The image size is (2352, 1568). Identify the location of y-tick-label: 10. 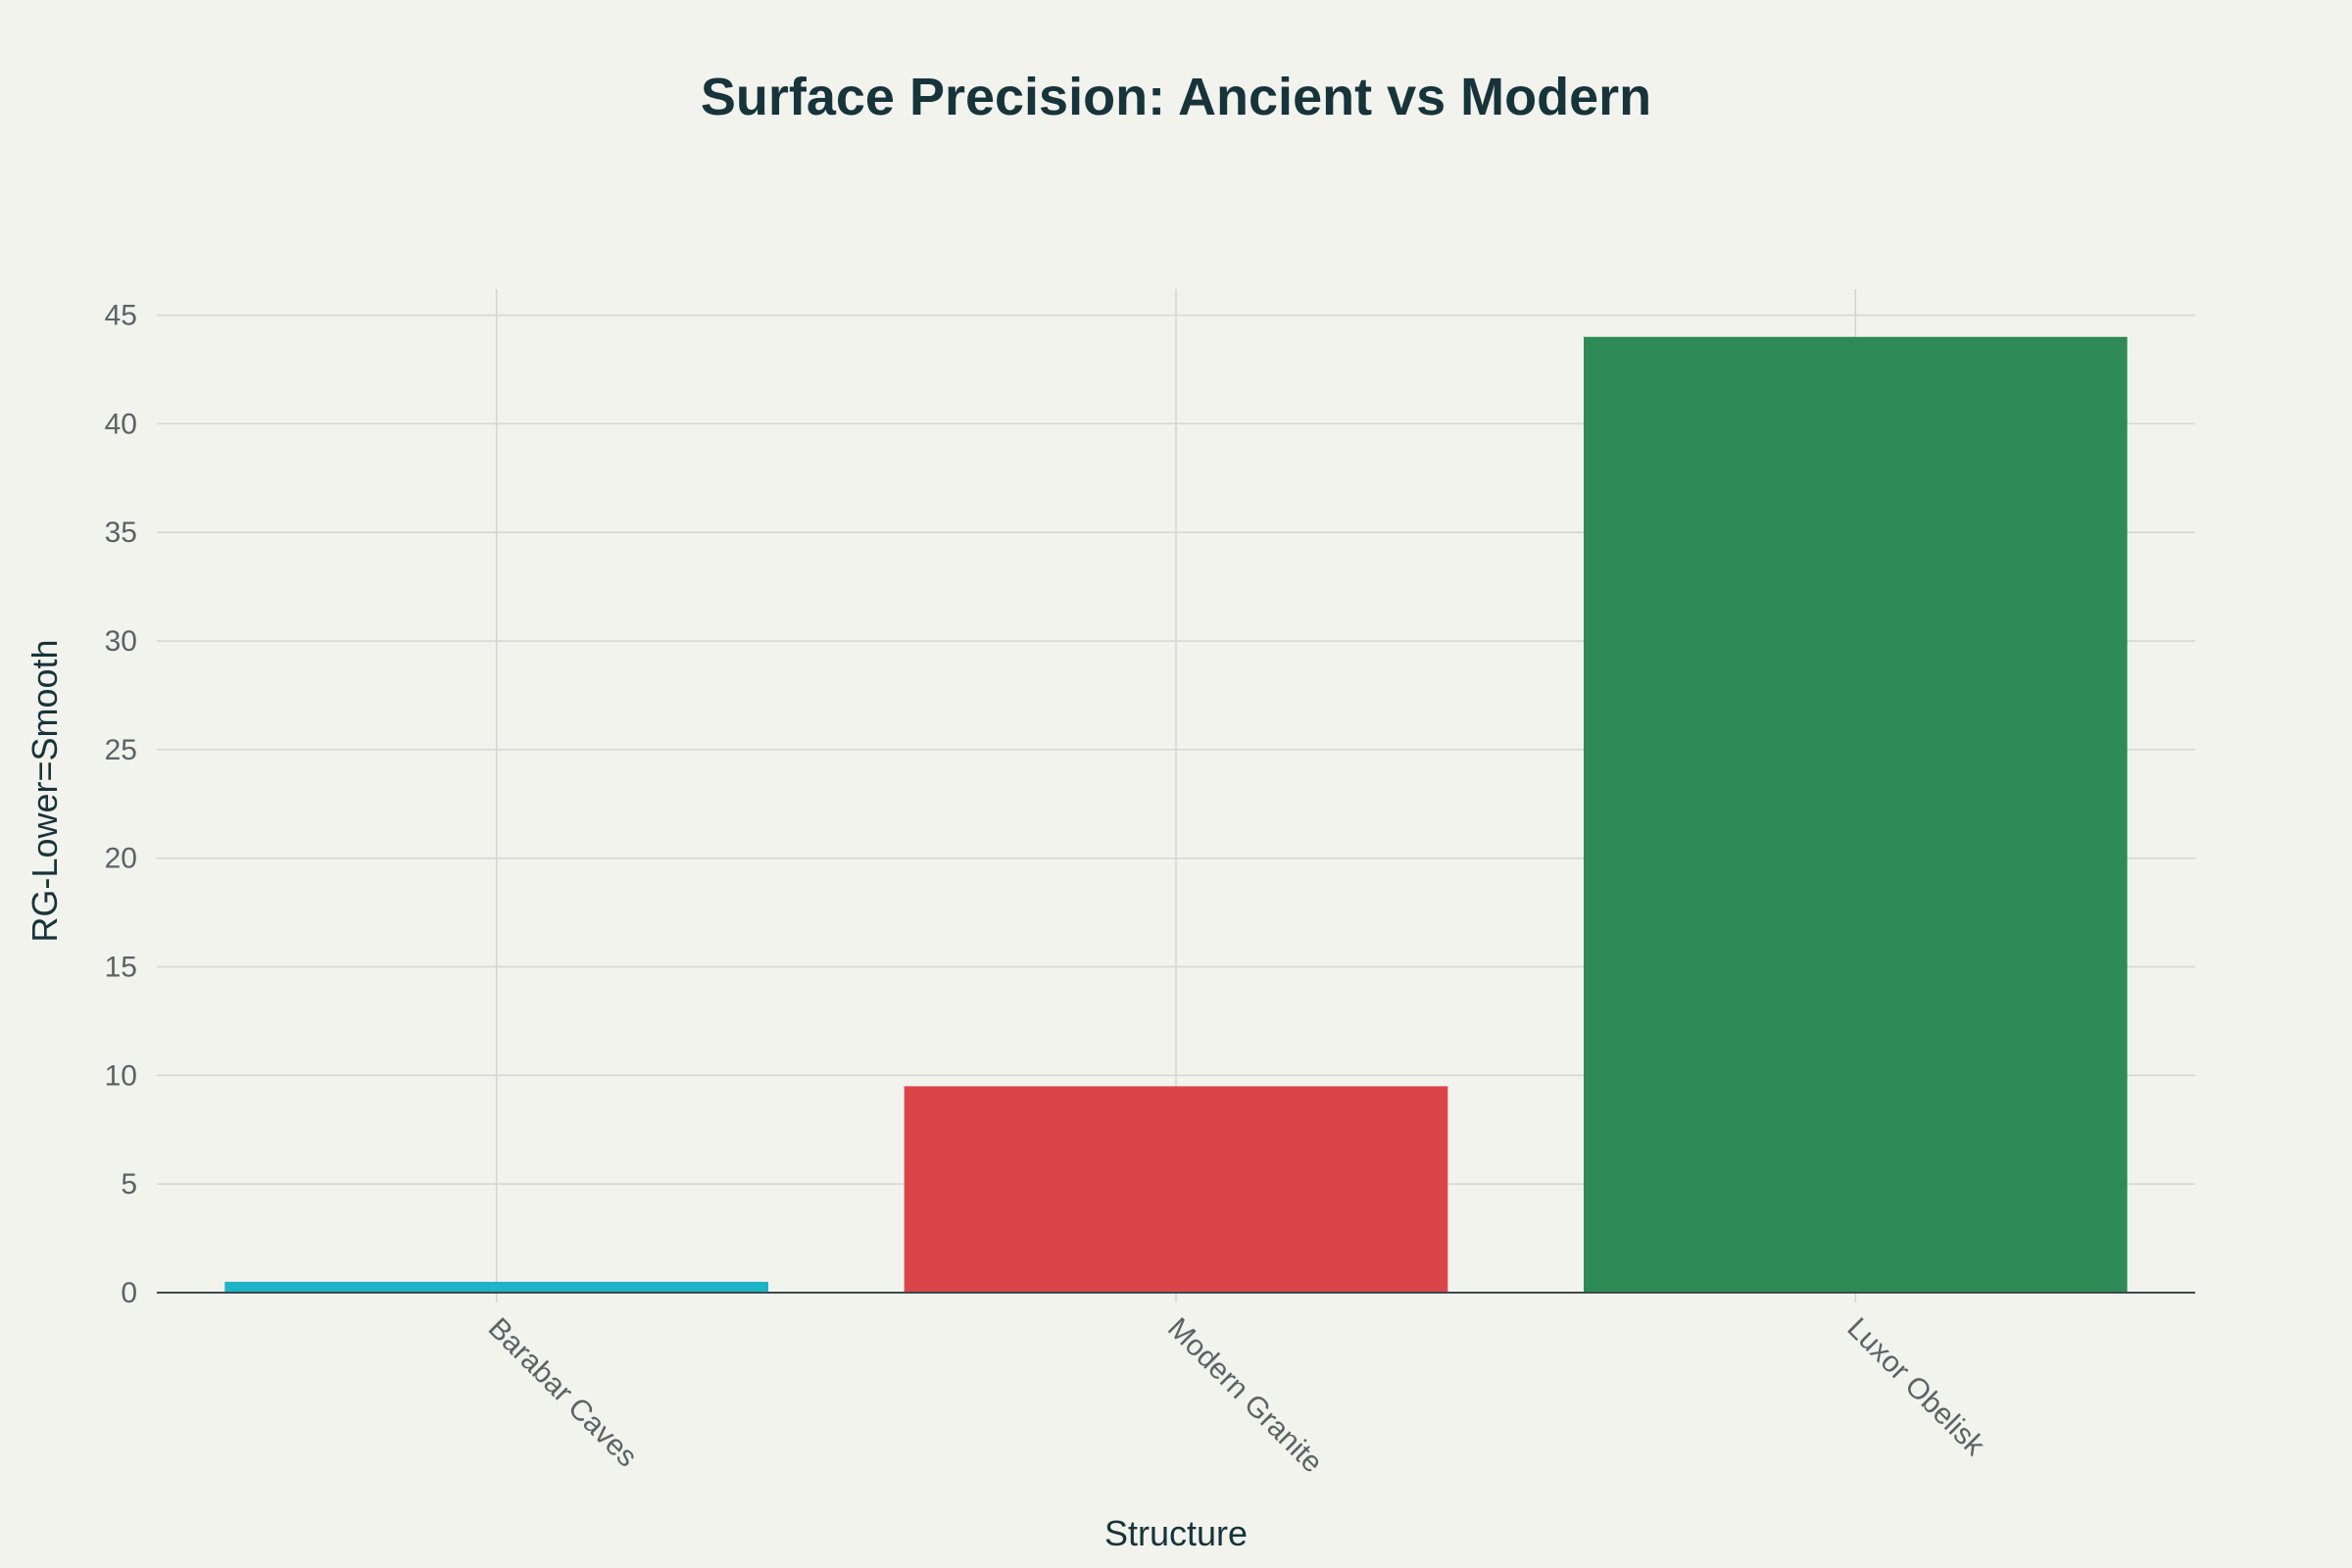
(121, 1075).